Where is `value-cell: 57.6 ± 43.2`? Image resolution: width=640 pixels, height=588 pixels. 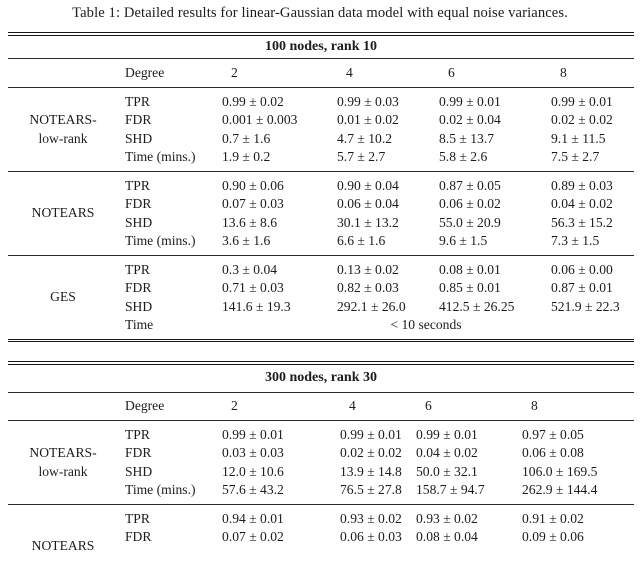
value-cell: 57.6 ± 43.2 is located at coordinates (253, 490).